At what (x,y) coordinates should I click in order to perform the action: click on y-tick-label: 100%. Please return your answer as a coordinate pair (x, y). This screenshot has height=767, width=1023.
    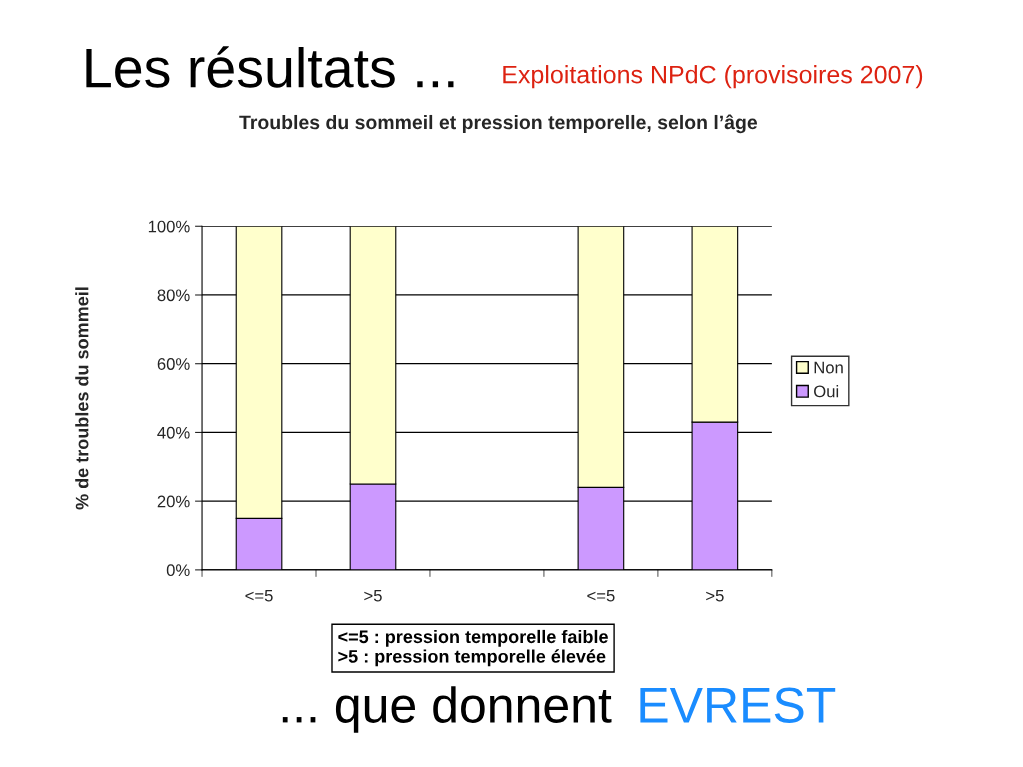
    Looking at the image, I should click on (169, 226).